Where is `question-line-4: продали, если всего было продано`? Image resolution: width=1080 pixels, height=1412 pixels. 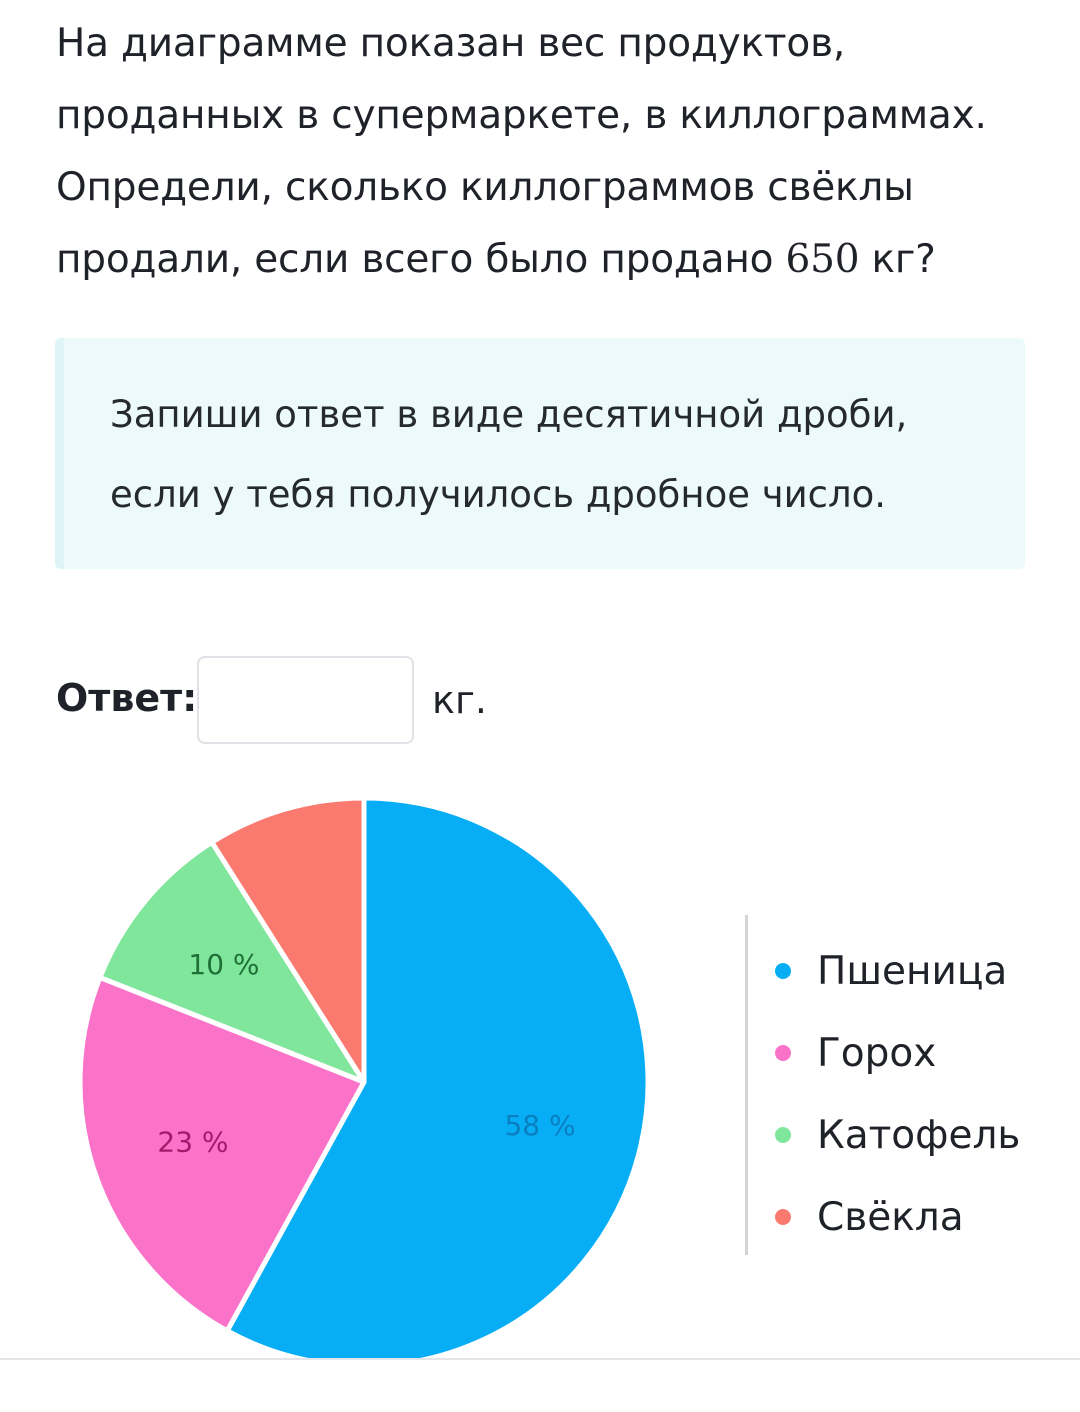
question-line-4: продали, если всего было продано is located at coordinates (421, 259).